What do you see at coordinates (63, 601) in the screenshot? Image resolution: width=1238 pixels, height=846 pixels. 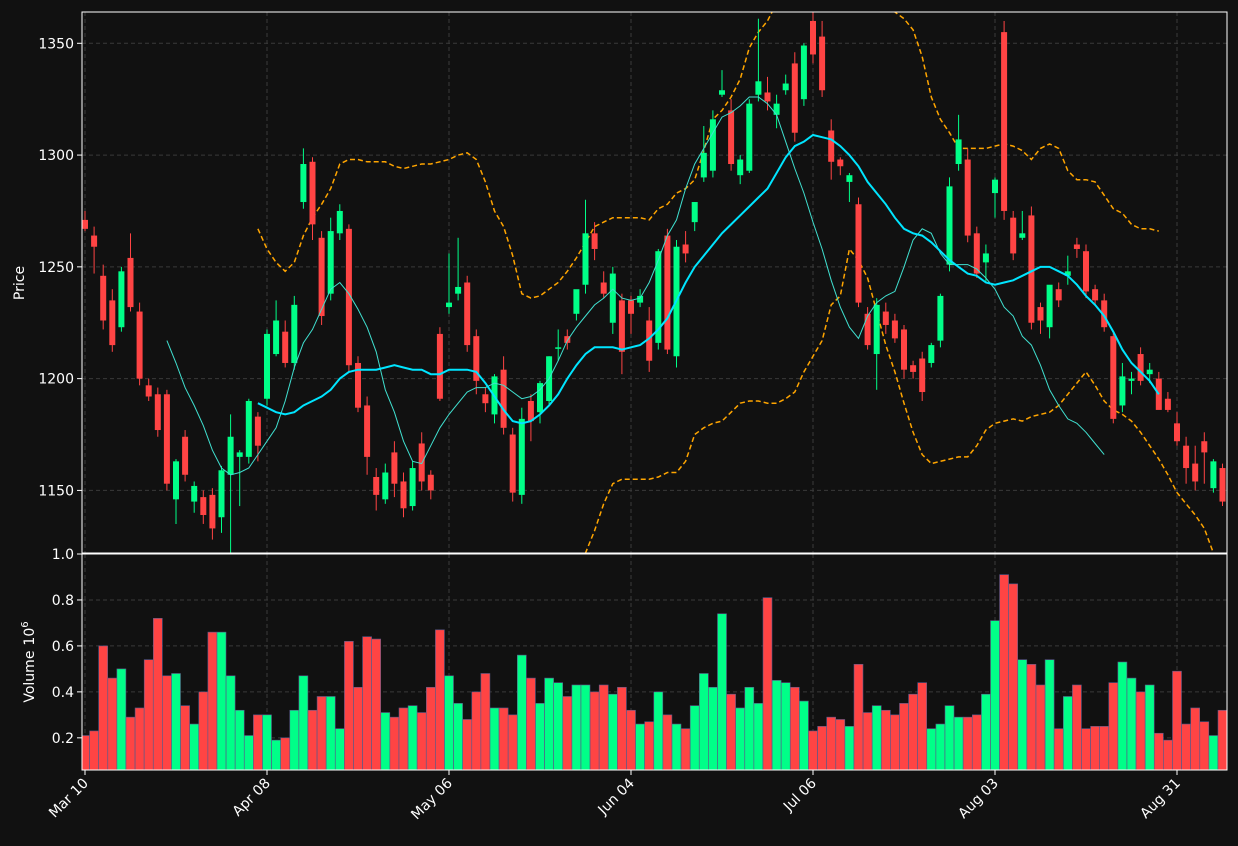 I see `volume-tick-label: 0.8` at bounding box center [63, 601].